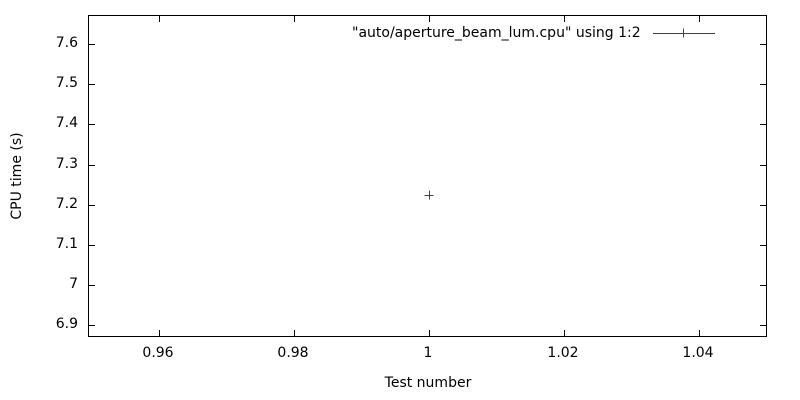 The width and height of the screenshot is (800, 400). What do you see at coordinates (66, 324) in the screenshot?
I see `y-tick-label: 6.9` at bounding box center [66, 324].